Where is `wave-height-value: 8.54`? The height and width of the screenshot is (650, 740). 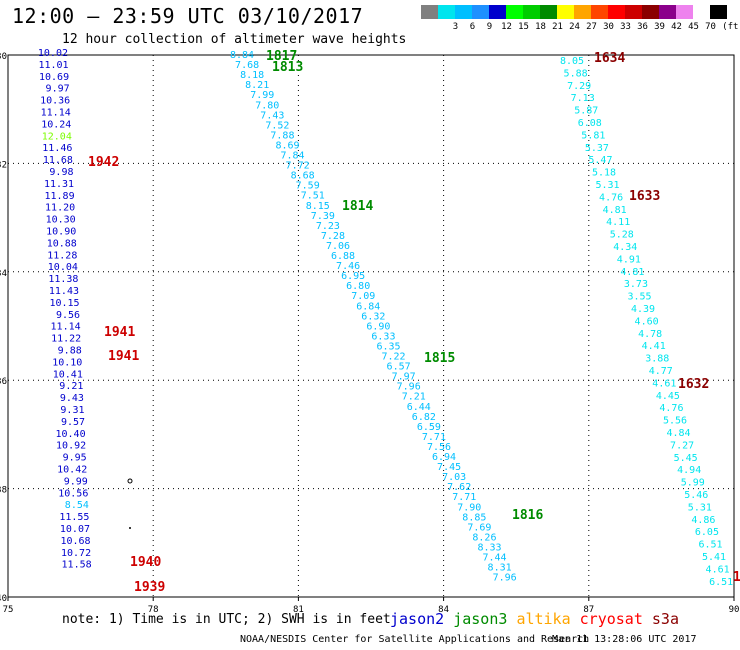 wave-height-value: 8.54 is located at coordinates (77, 505).